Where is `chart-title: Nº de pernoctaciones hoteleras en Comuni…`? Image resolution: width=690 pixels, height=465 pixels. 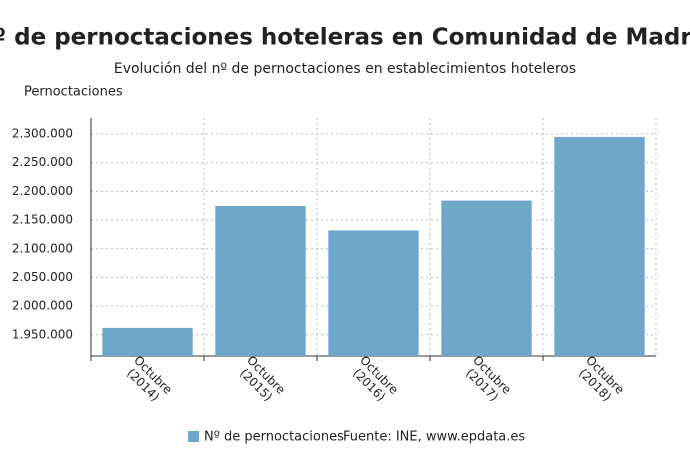
chart-title: Nº de pernoctaciones hoteleras en Comuni… is located at coordinates (345, 38).